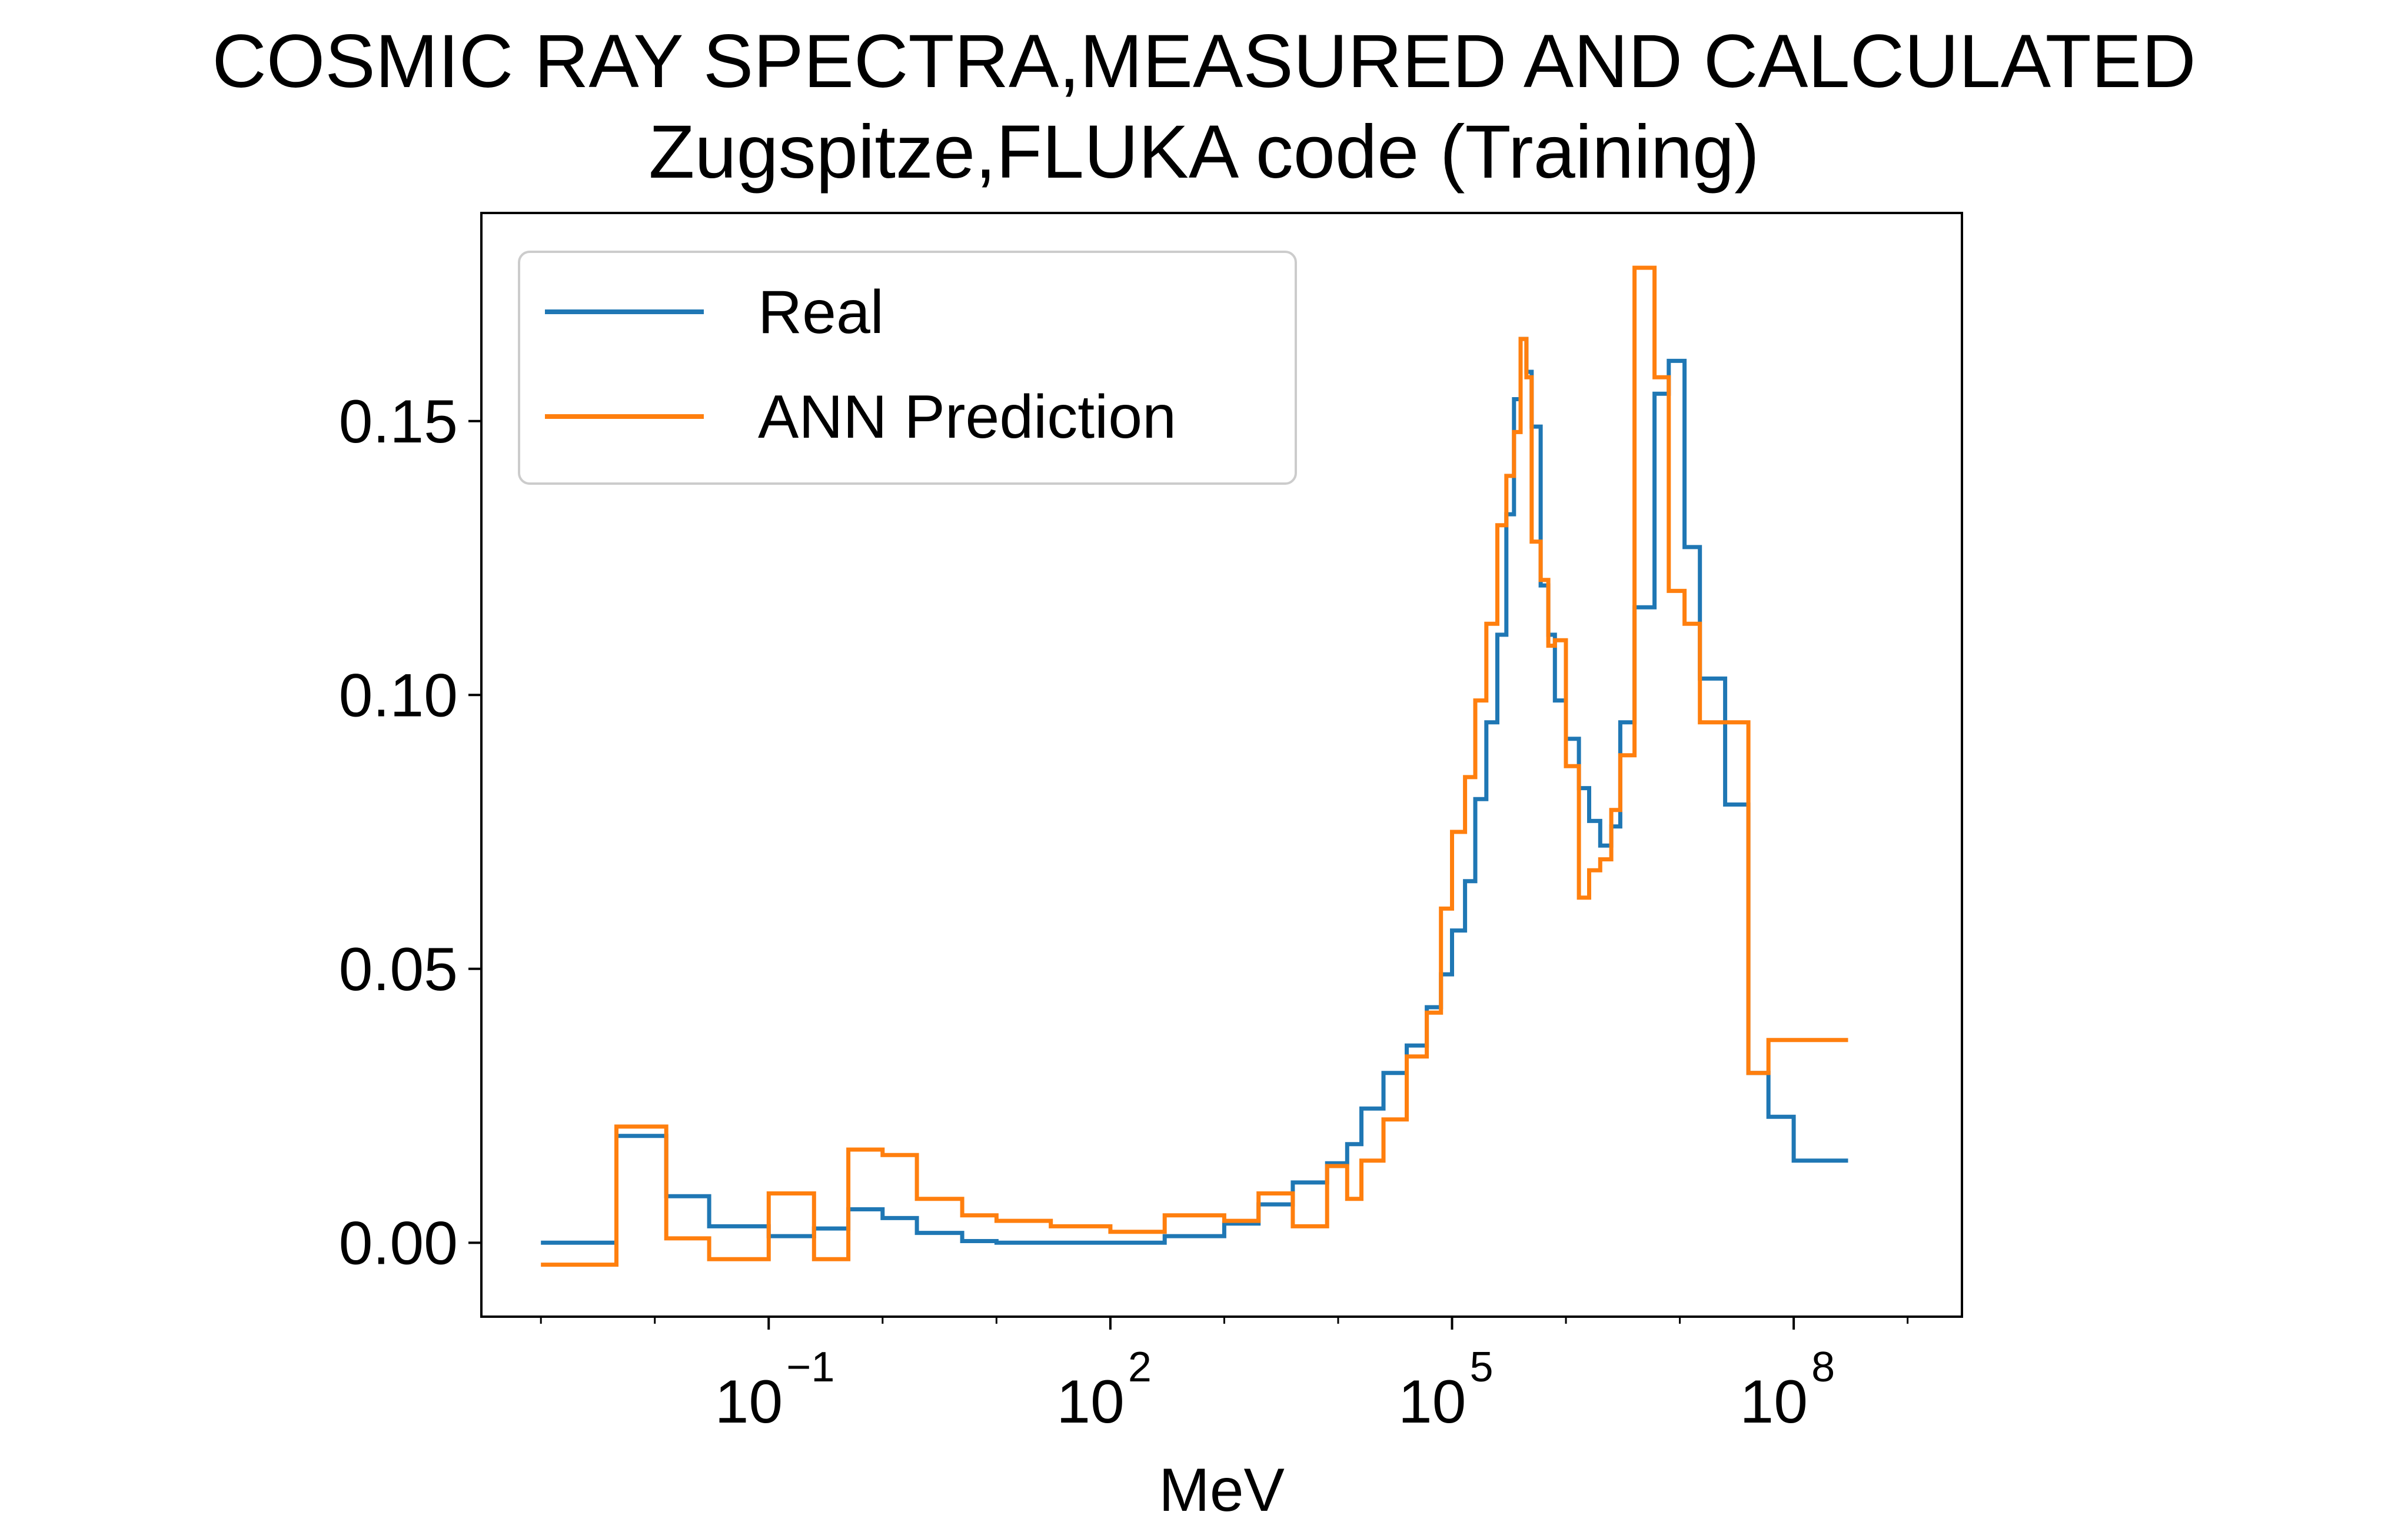  I want to click on chart-subtitle: Zugspitze,FLUKA code (Training), so click(1204, 152).